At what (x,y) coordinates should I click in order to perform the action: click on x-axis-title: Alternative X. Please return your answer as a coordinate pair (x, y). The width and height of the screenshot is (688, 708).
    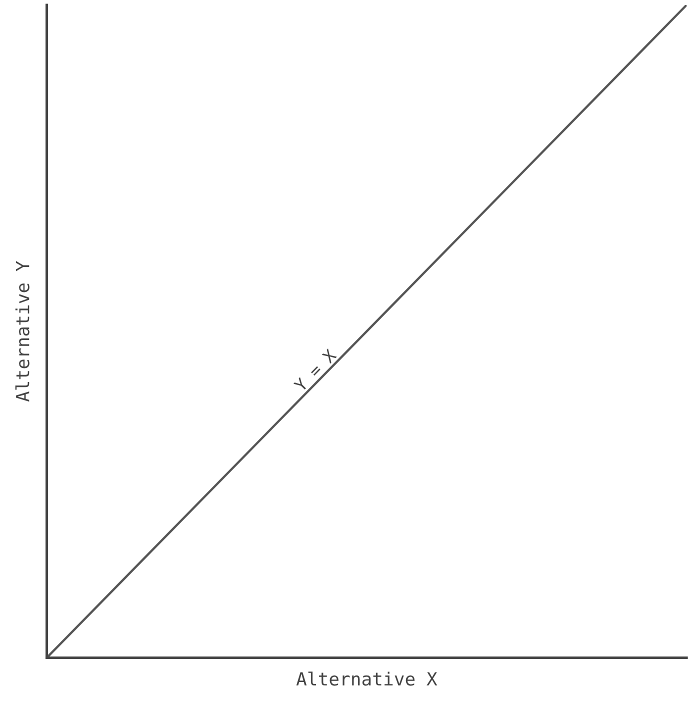
    Looking at the image, I should click on (367, 679).